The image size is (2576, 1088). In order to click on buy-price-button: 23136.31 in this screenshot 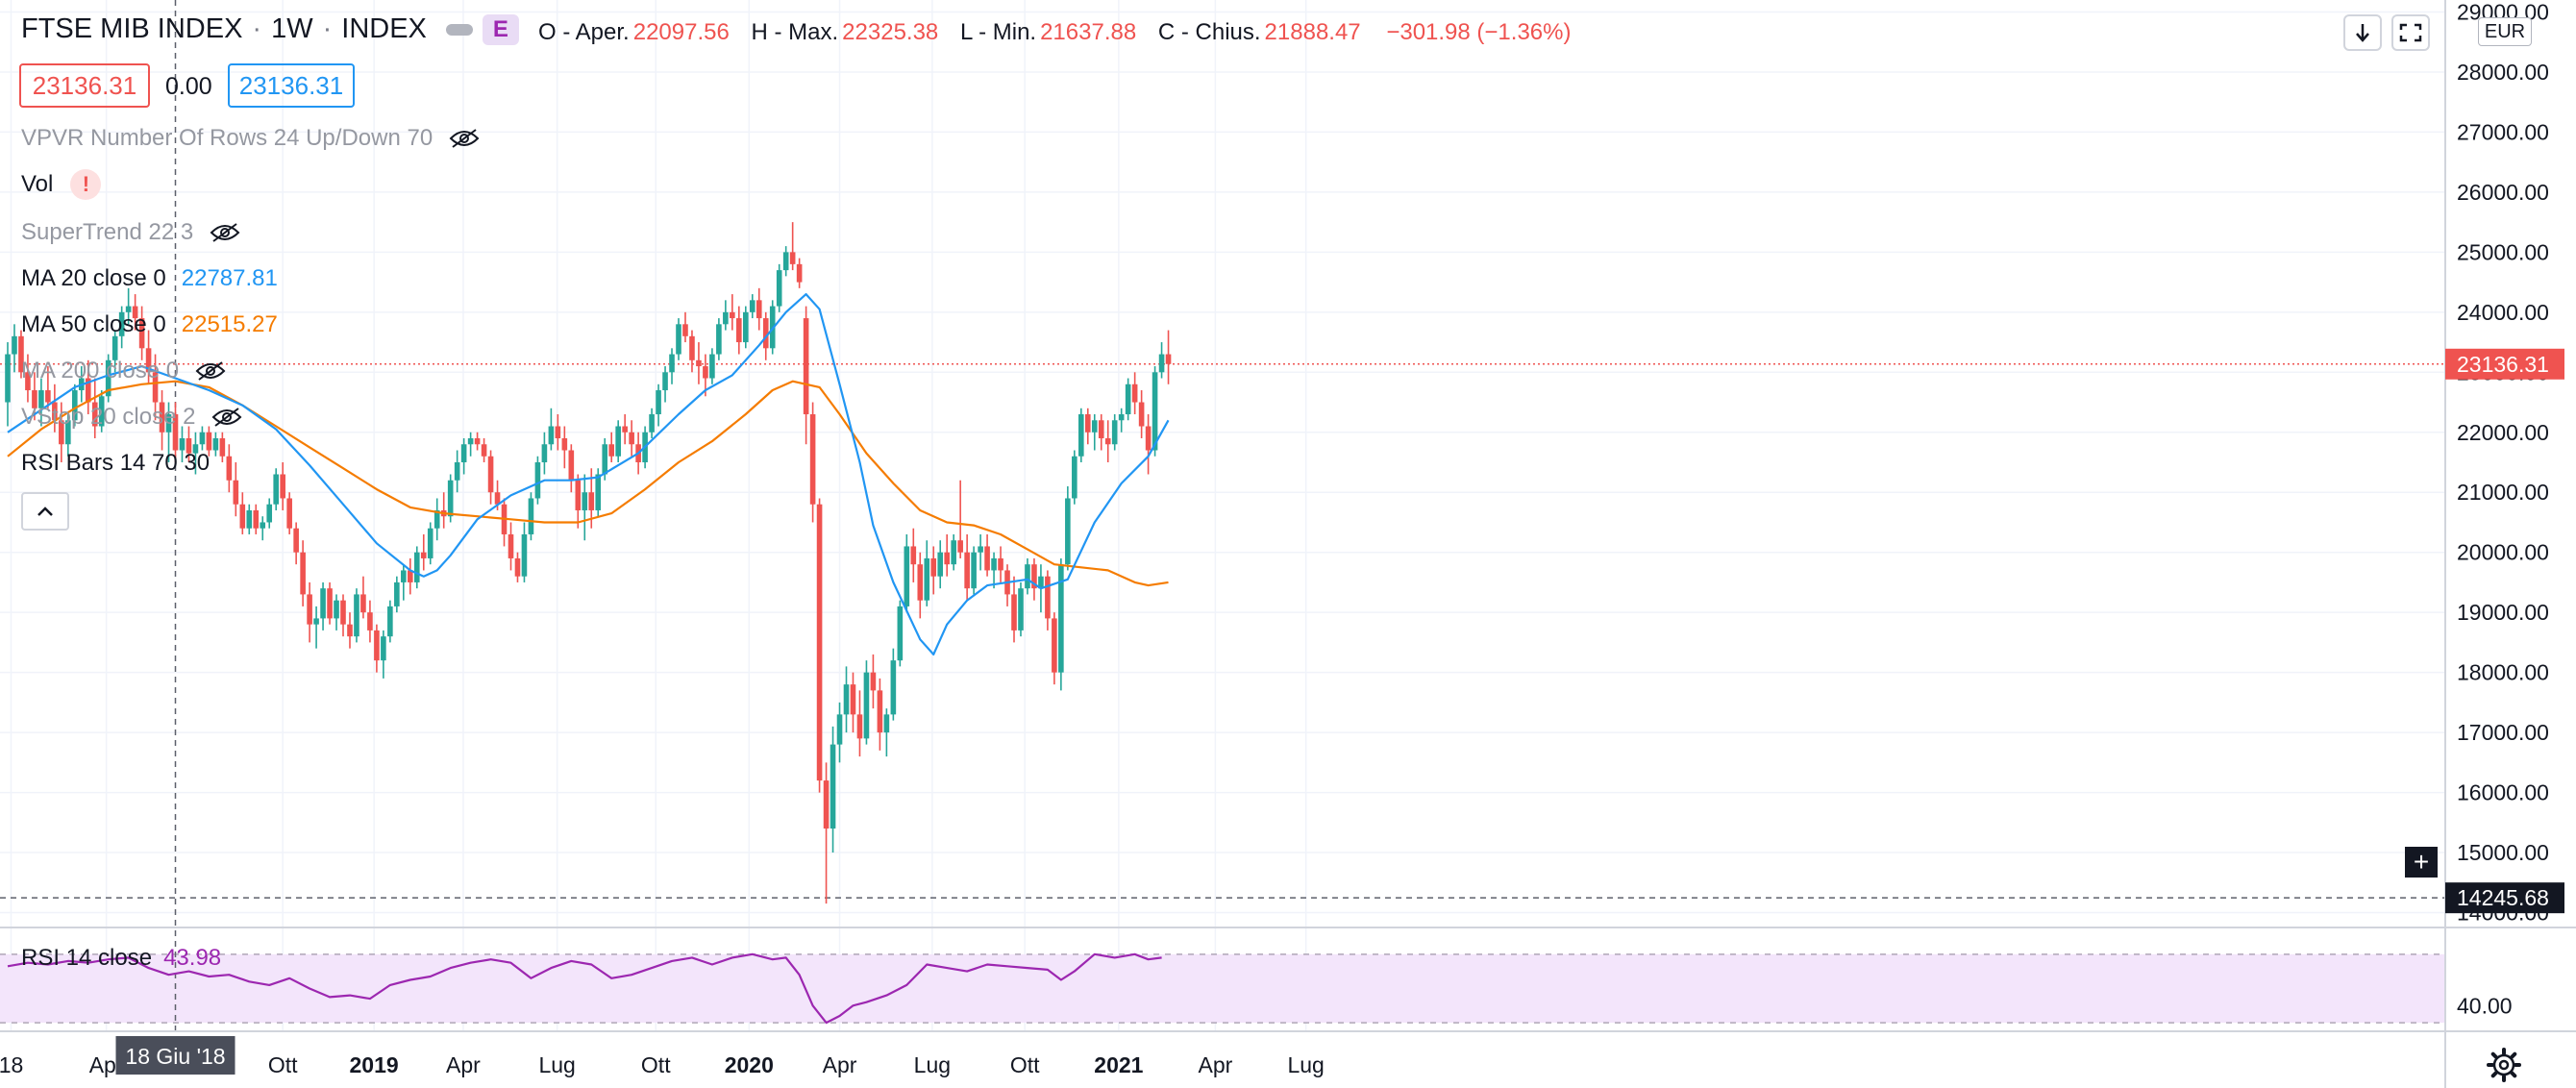, I will do `click(291, 85)`.